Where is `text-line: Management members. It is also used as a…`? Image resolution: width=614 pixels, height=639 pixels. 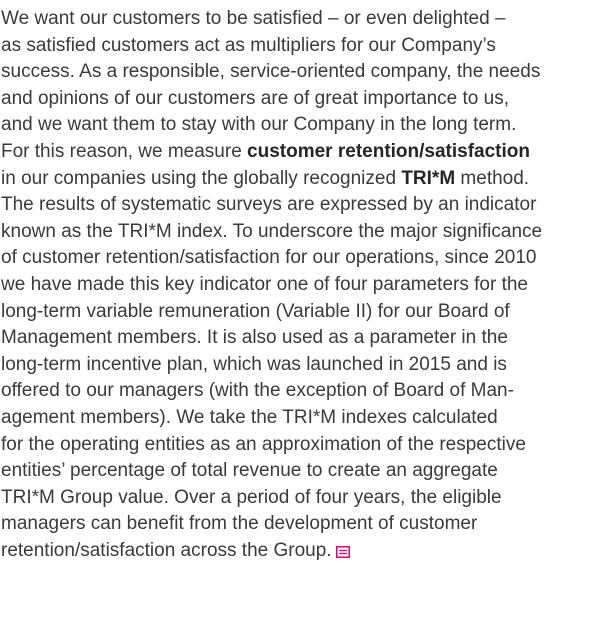 text-line: Management members. It is also used as a… is located at coordinates (307, 338).